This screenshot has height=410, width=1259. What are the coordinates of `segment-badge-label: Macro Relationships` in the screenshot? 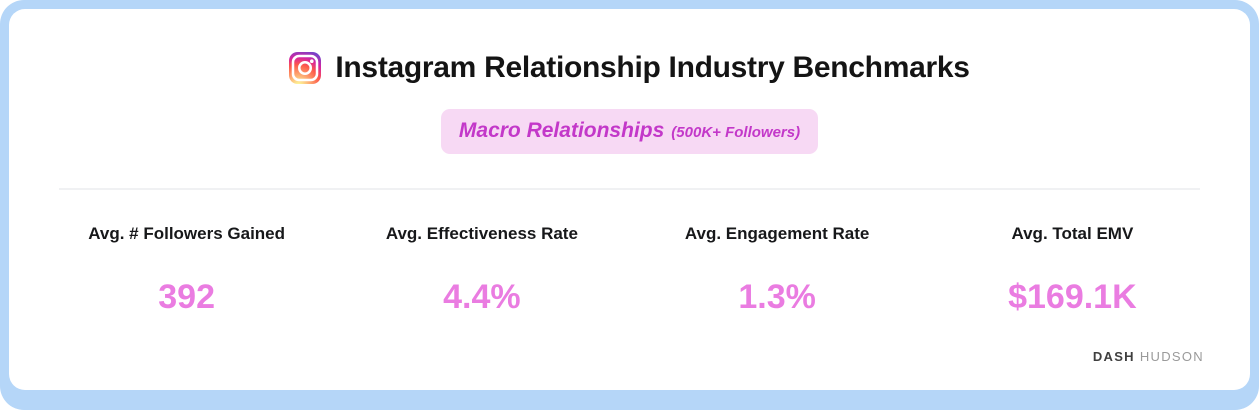 It's located at (561, 130).